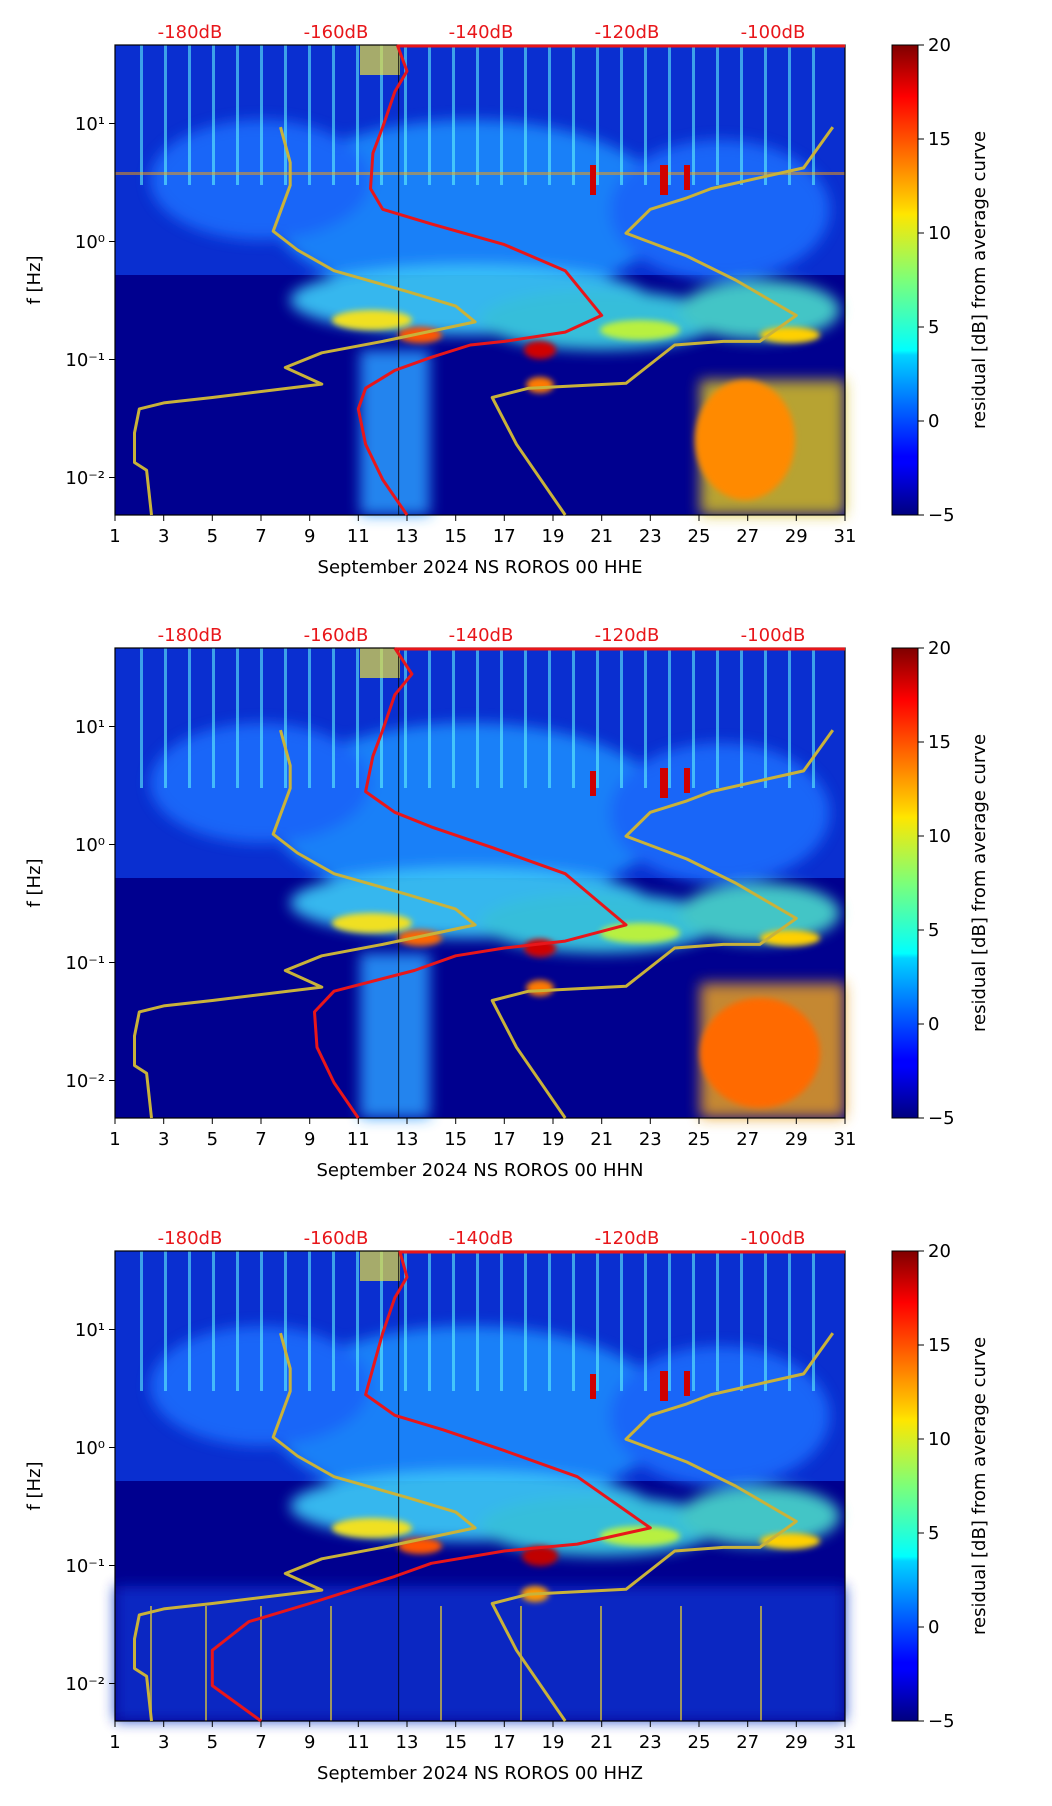 This screenshot has height=1806, width=1052. Describe the element at coordinates (479, 1170) in the screenshot. I see `x-axis-label: September 2024 NS ROROS 00 HHN` at that location.